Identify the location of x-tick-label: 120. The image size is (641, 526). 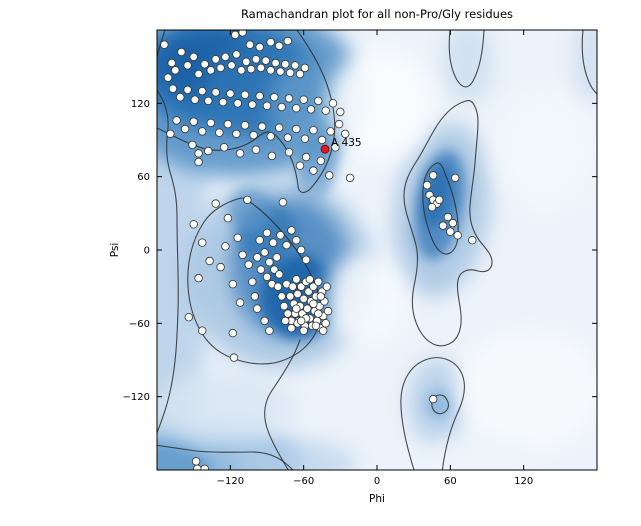
(523, 481).